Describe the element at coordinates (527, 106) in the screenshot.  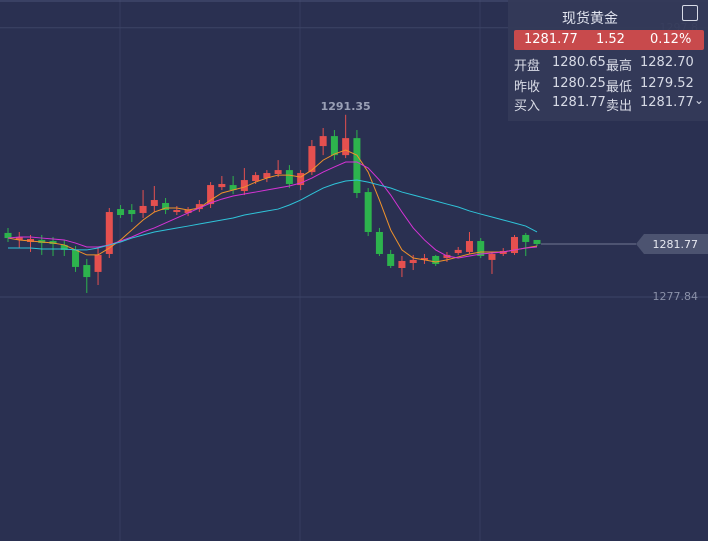
I see `label: 买入` at that location.